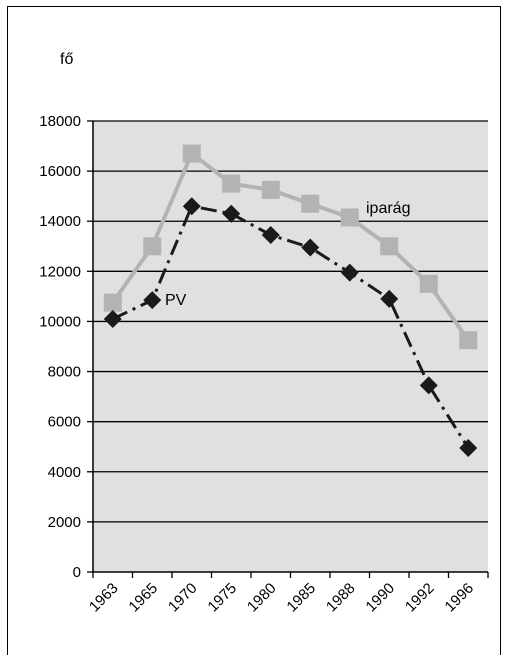 The height and width of the screenshot is (655, 510). Describe the element at coordinates (60, 121) in the screenshot. I see `y-tick-label-18000: 18000` at that location.